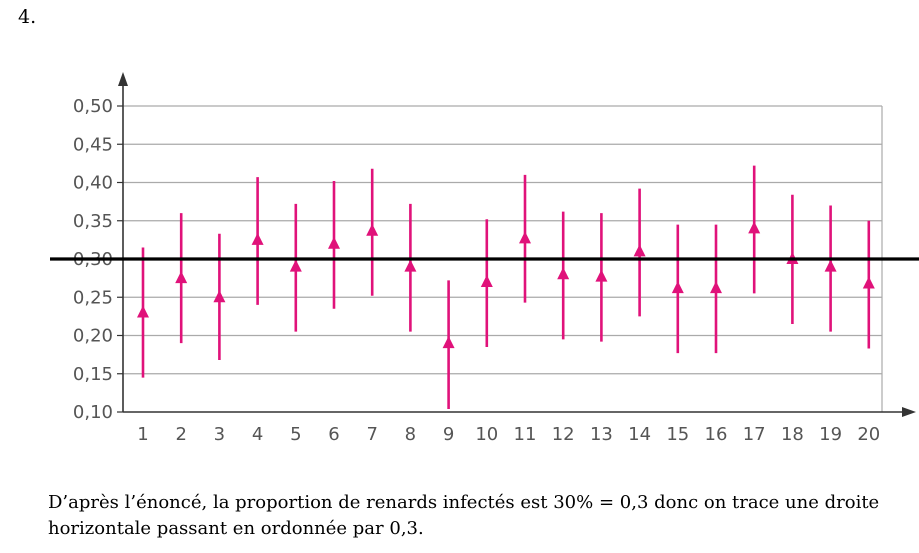 The width and height of the screenshot is (919, 553). What do you see at coordinates (142, 434) in the screenshot?
I see `x-tick-label-1: 1` at bounding box center [142, 434].